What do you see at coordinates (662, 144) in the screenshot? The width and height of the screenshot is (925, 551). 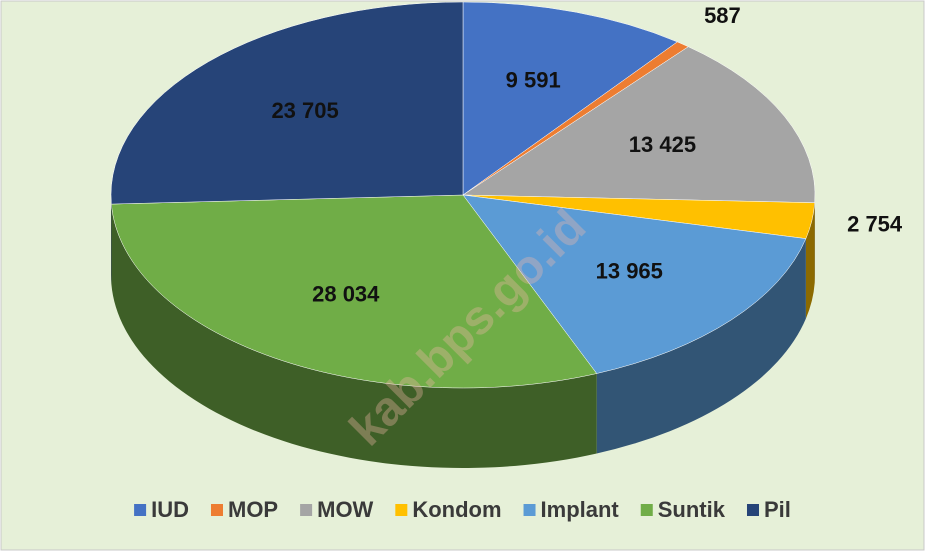 I see `data-label: 13 425` at bounding box center [662, 144].